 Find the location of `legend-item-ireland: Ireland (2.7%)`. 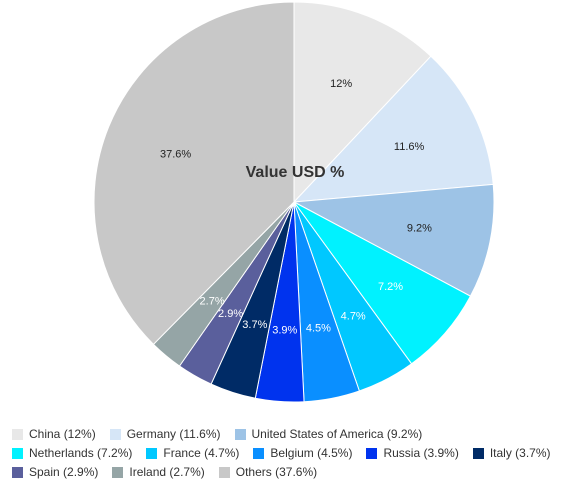

legend-item-ireland: Ireland (2.7%) is located at coordinates (158, 472).